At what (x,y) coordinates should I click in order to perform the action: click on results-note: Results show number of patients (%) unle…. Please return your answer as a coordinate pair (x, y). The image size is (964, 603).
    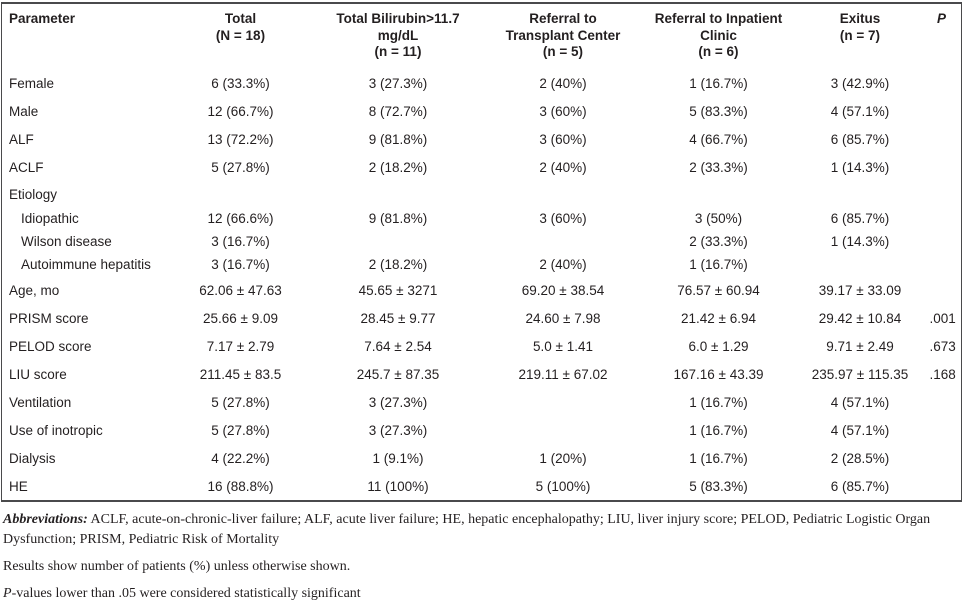
    Looking at the image, I should click on (482, 567).